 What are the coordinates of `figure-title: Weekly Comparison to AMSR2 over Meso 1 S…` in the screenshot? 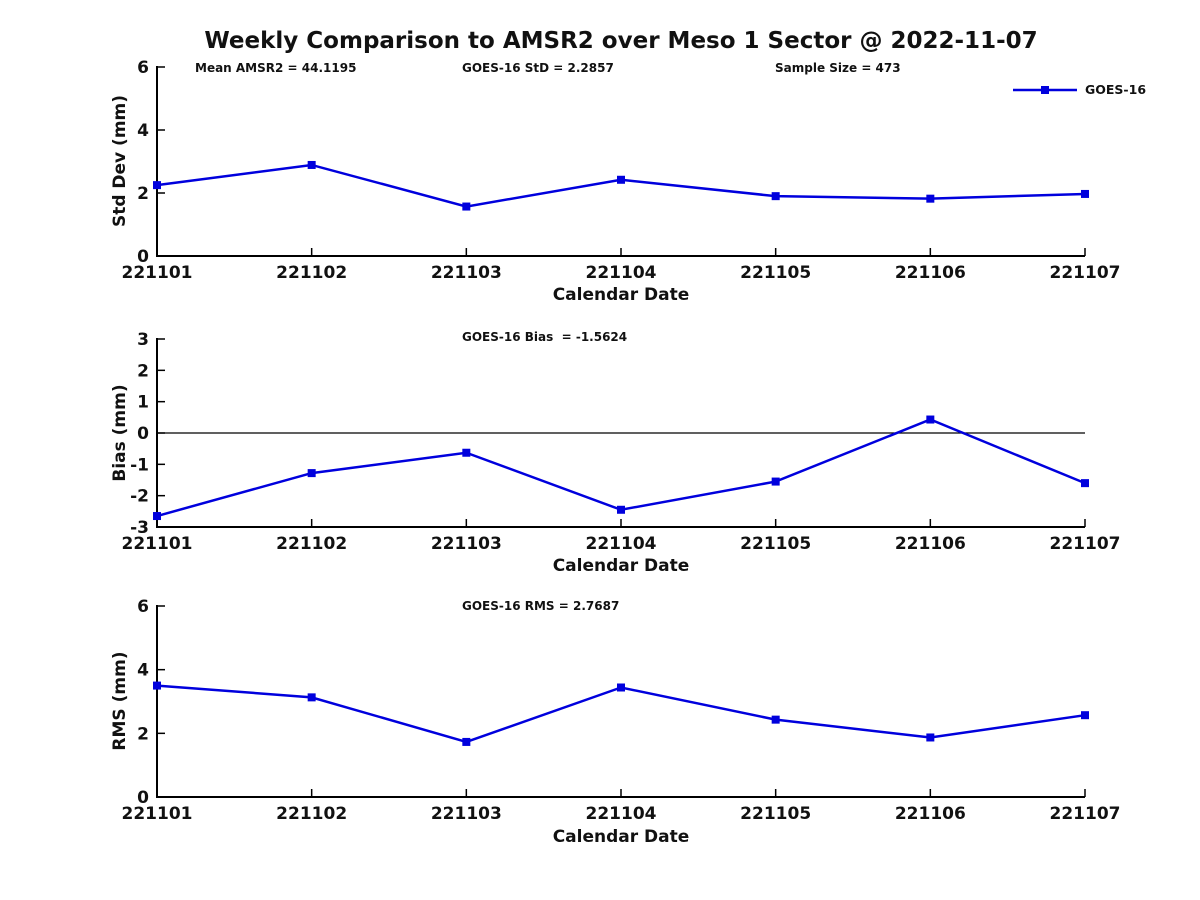 It's located at (621, 41).